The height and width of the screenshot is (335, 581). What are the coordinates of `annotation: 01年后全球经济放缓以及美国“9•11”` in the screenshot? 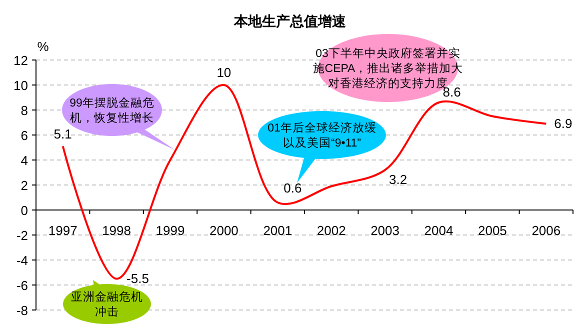 It's located at (322, 135).